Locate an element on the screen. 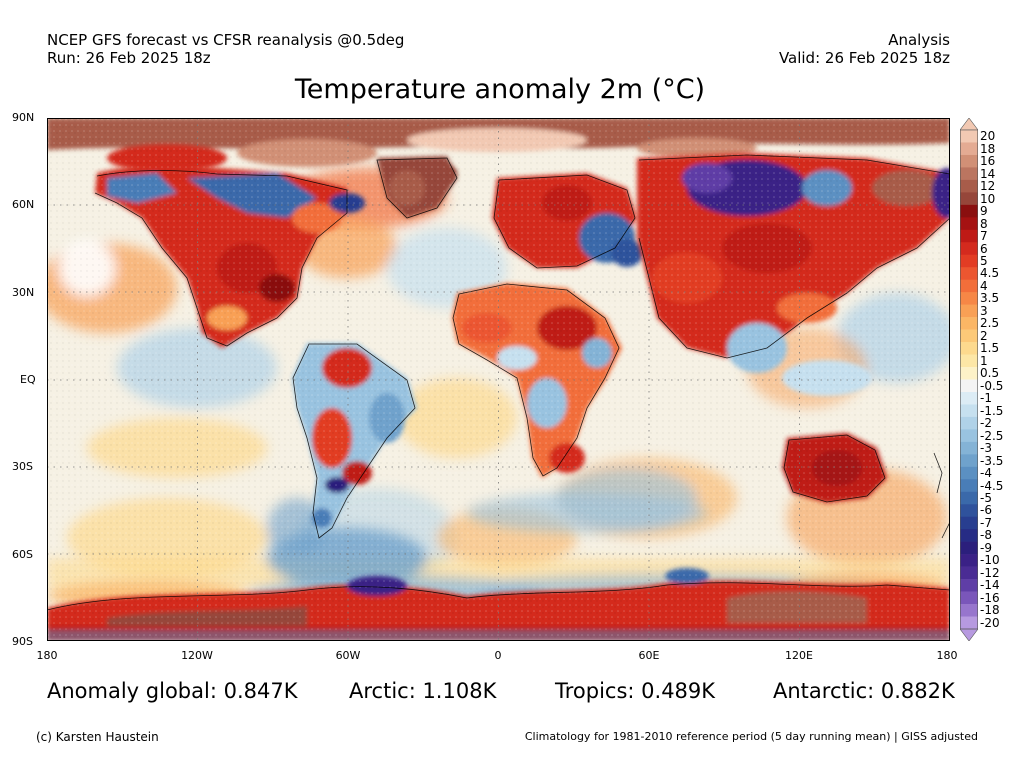 The width and height of the screenshot is (1024, 768). colorbar-border is located at coordinates (969, 379).